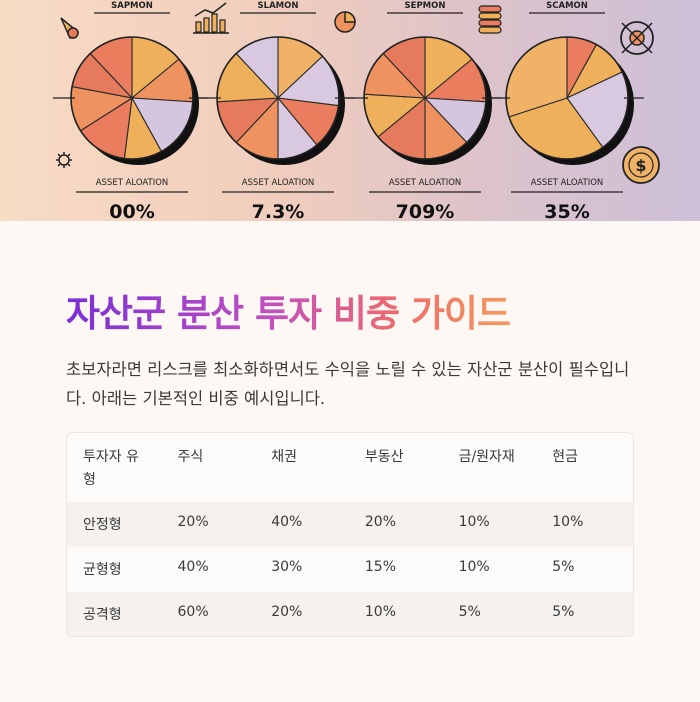 The height and width of the screenshot is (702, 700). Describe the element at coordinates (637, 38) in the screenshot. I see `target-icon` at that location.